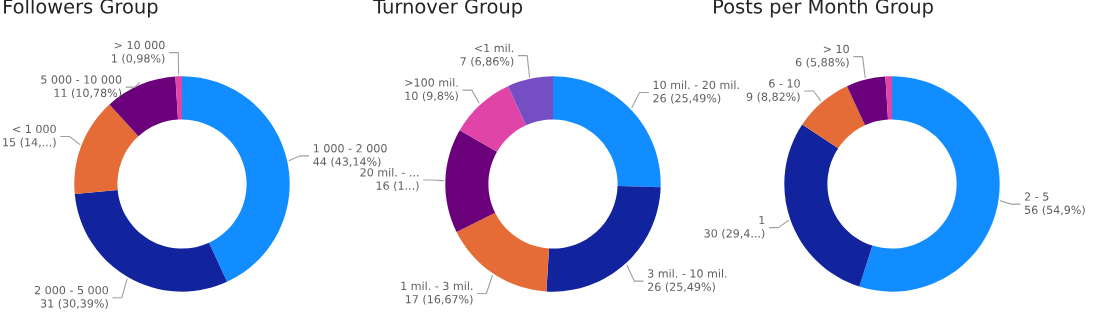  I want to click on data-label: 9 (8,82%), so click(773, 97).